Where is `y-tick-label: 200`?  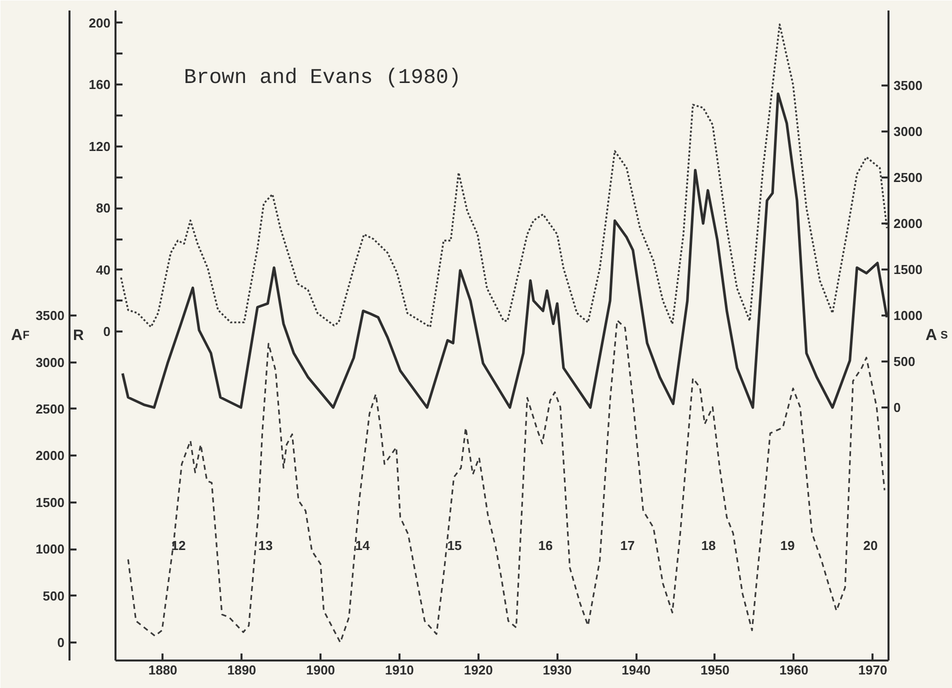
y-tick-label: 200 is located at coordinates (99, 22).